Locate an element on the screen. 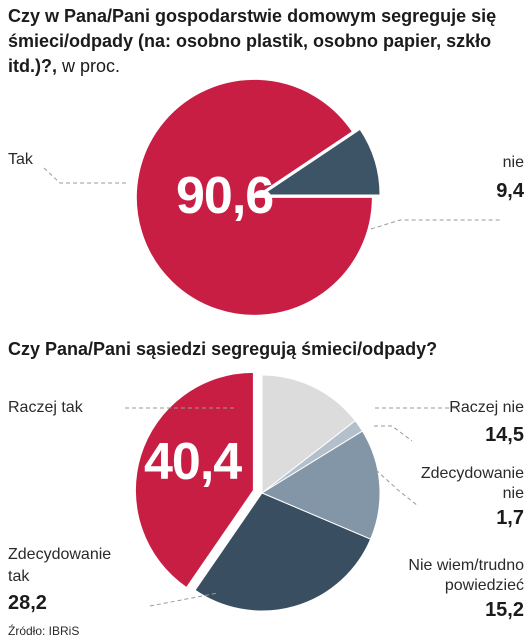 This screenshot has height=640, width=529. leader-nie-wiem is located at coordinates (397, 488).